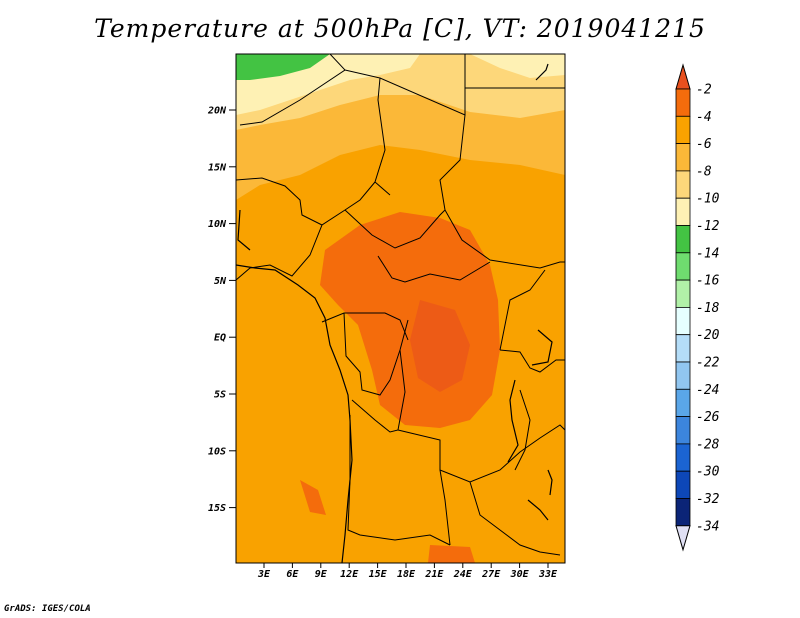 The image size is (800, 618). I want to click on lon-tick-label: 27E, so click(491, 574).